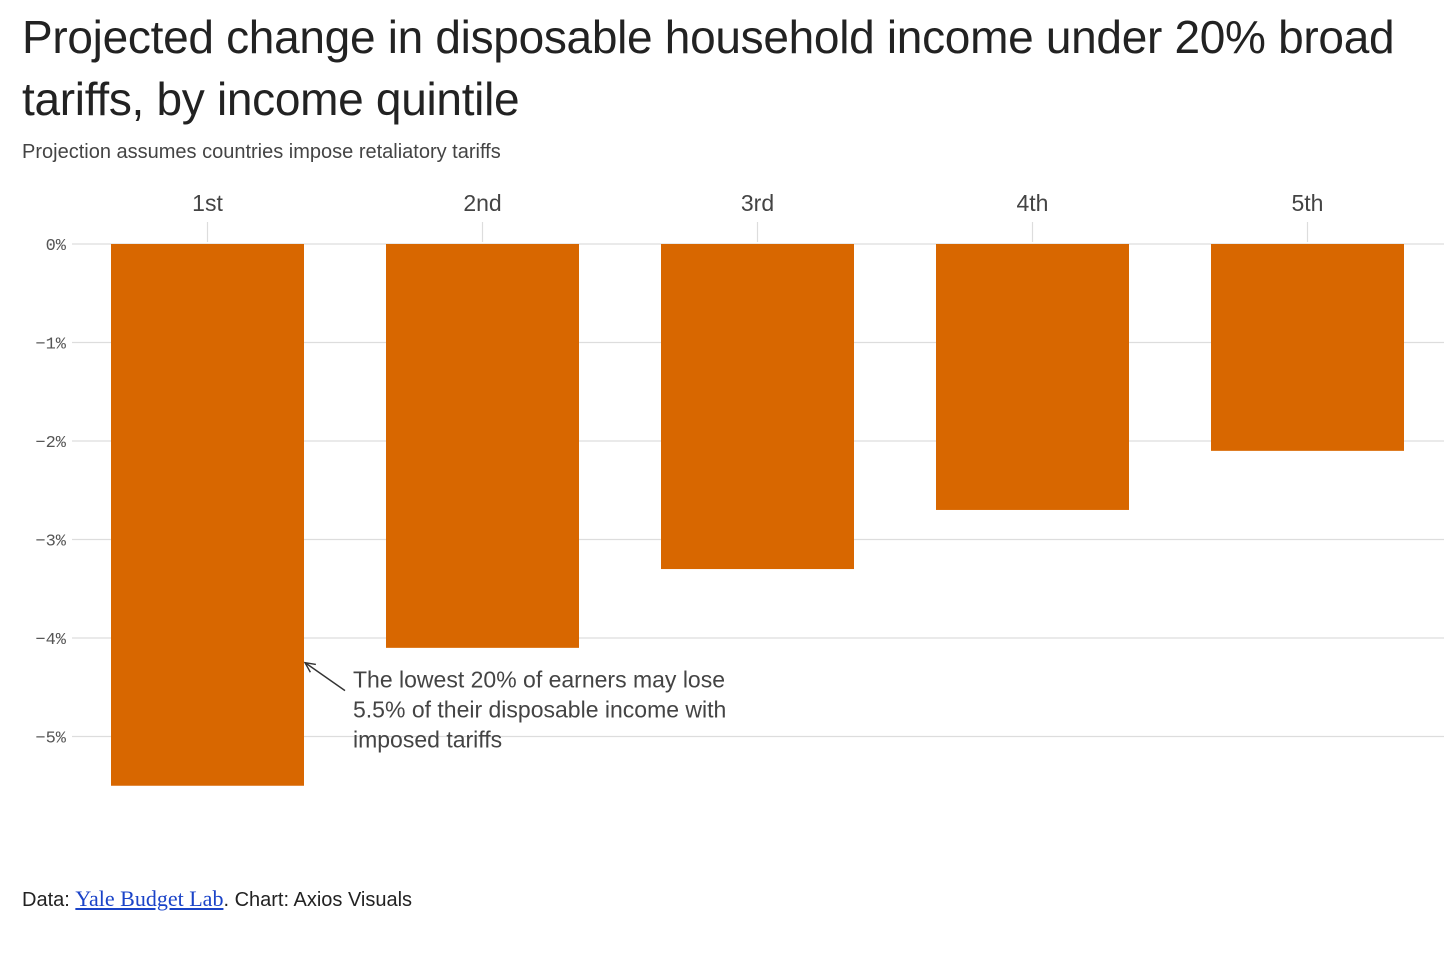 This screenshot has width=1456, height=954. I want to click on footer-data-prefix: Data:, so click(49, 900).